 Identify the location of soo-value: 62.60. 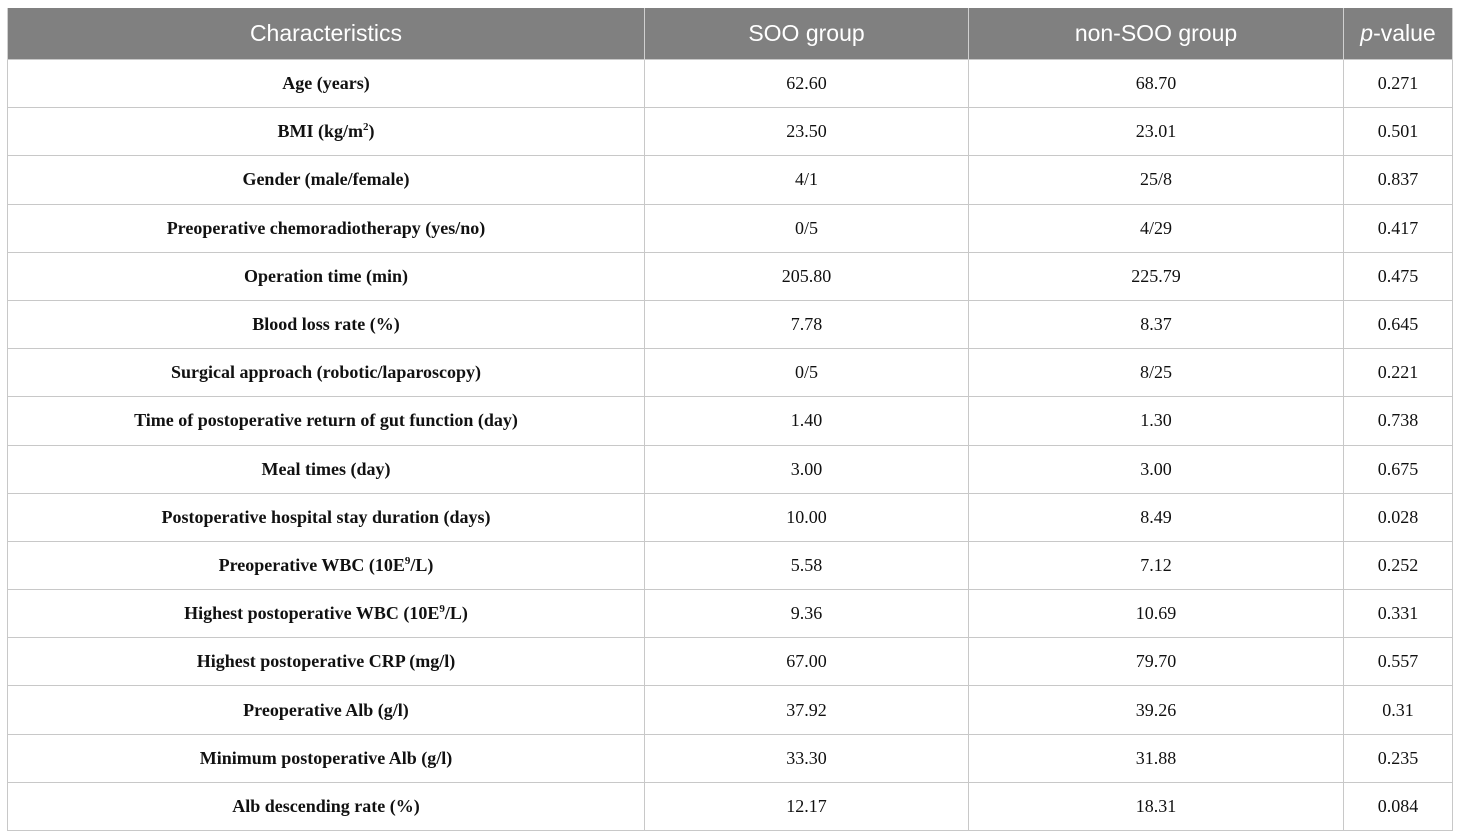
(806, 83).